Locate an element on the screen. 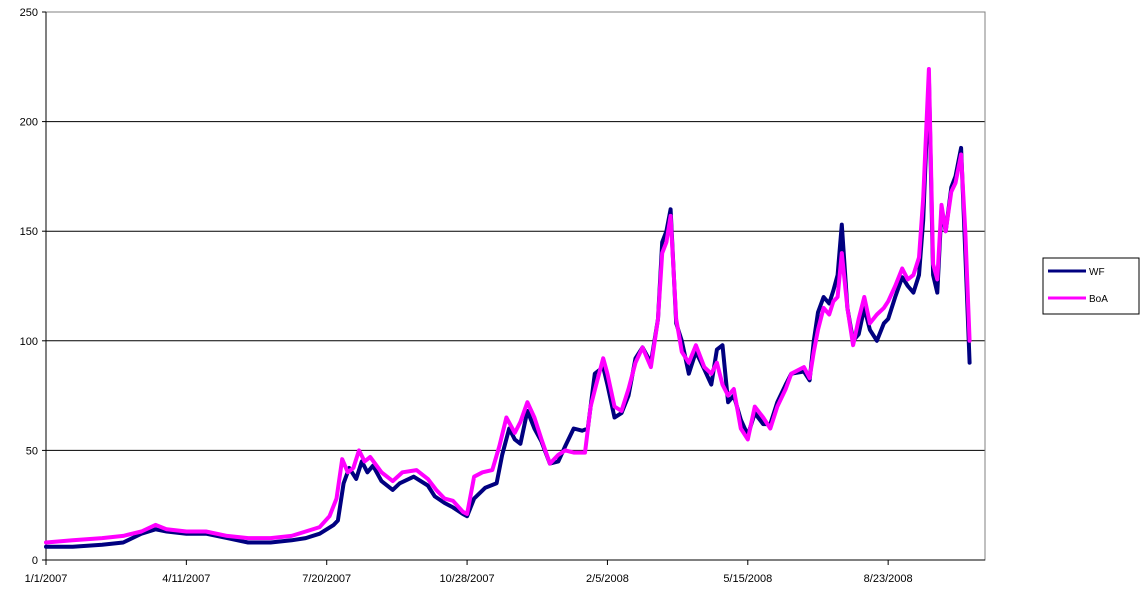 The image size is (1141, 597). y-tick-label: 50 is located at coordinates (32, 451).